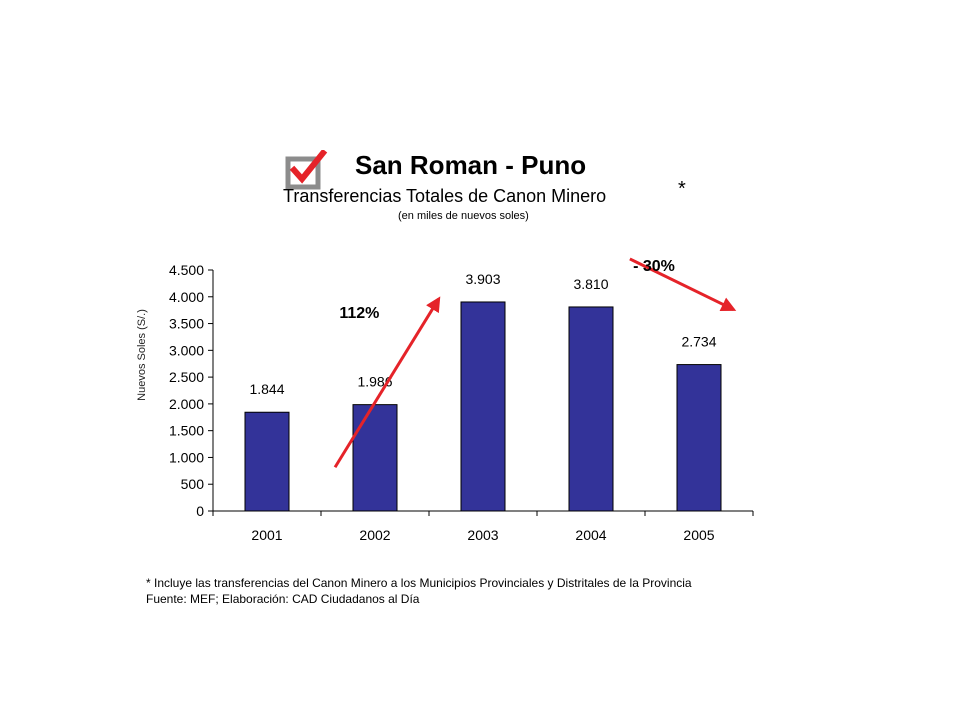  Describe the element at coordinates (186, 404) in the screenshot. I see `y-tick-label: 2.000` at that location.